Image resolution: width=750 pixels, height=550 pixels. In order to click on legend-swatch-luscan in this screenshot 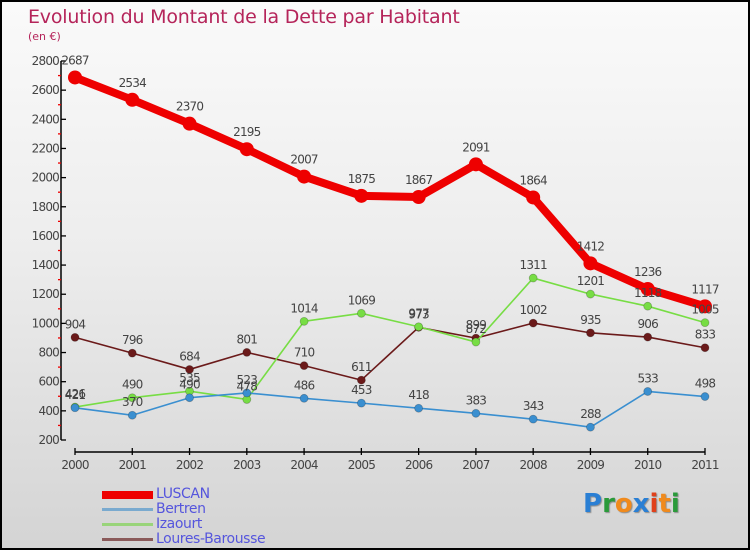, I will do `click(127, 494)`.